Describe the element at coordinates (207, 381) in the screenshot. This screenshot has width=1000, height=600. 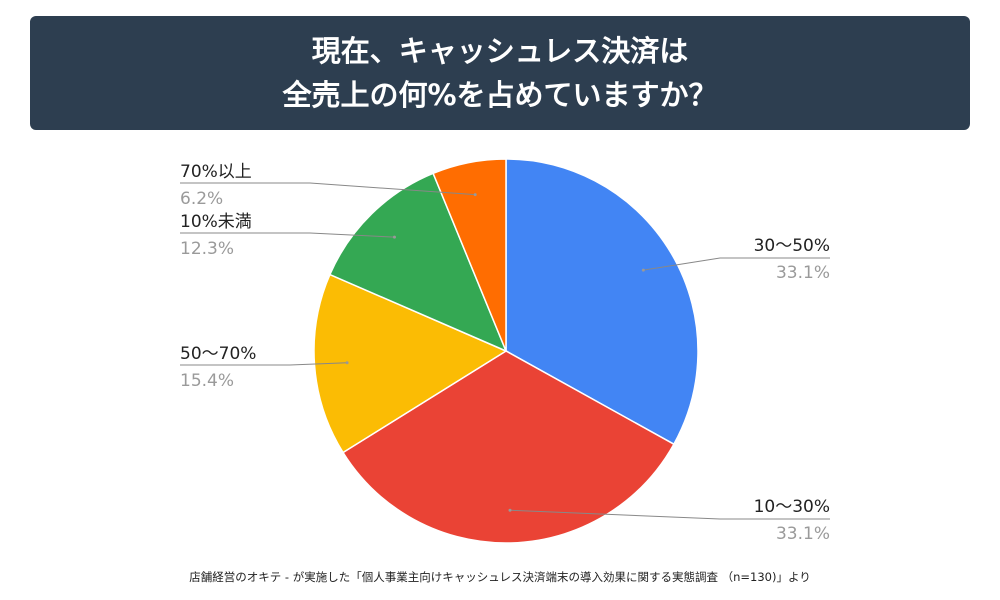
I see `slice-value-2: 15.4%` at that location.